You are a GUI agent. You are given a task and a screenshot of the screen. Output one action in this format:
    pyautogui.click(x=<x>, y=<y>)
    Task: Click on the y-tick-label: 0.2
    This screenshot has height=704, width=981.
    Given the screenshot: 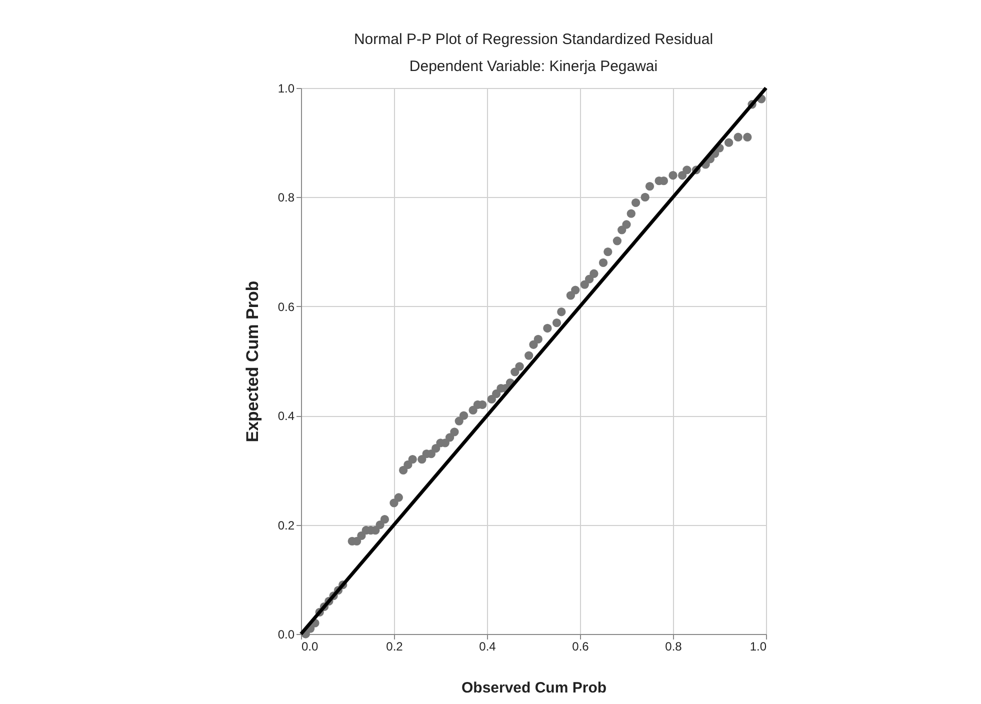 What is the action you would take?
    pyautogui.click(x=286, y=525)
    